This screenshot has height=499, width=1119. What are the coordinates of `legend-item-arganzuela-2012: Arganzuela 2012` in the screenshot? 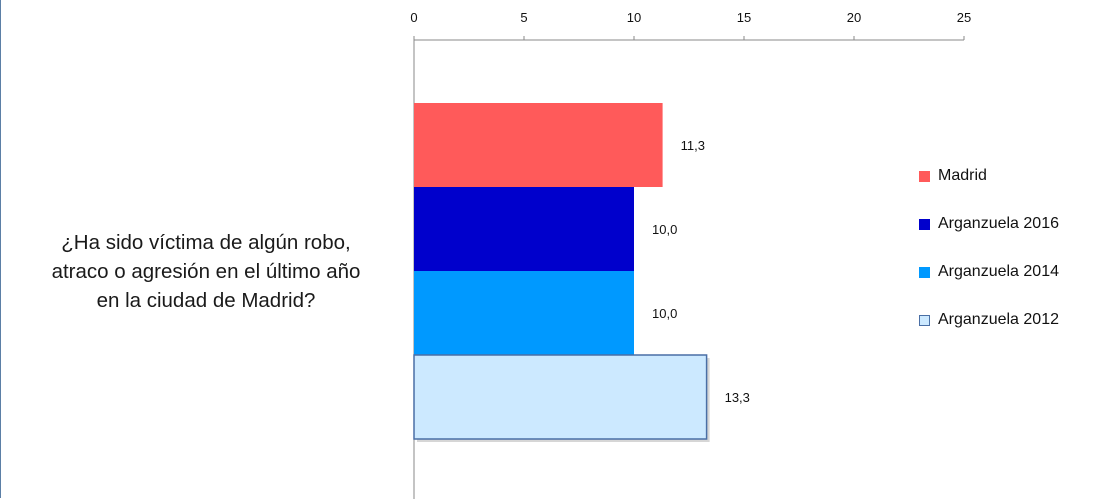 It's located at (1019, 320).